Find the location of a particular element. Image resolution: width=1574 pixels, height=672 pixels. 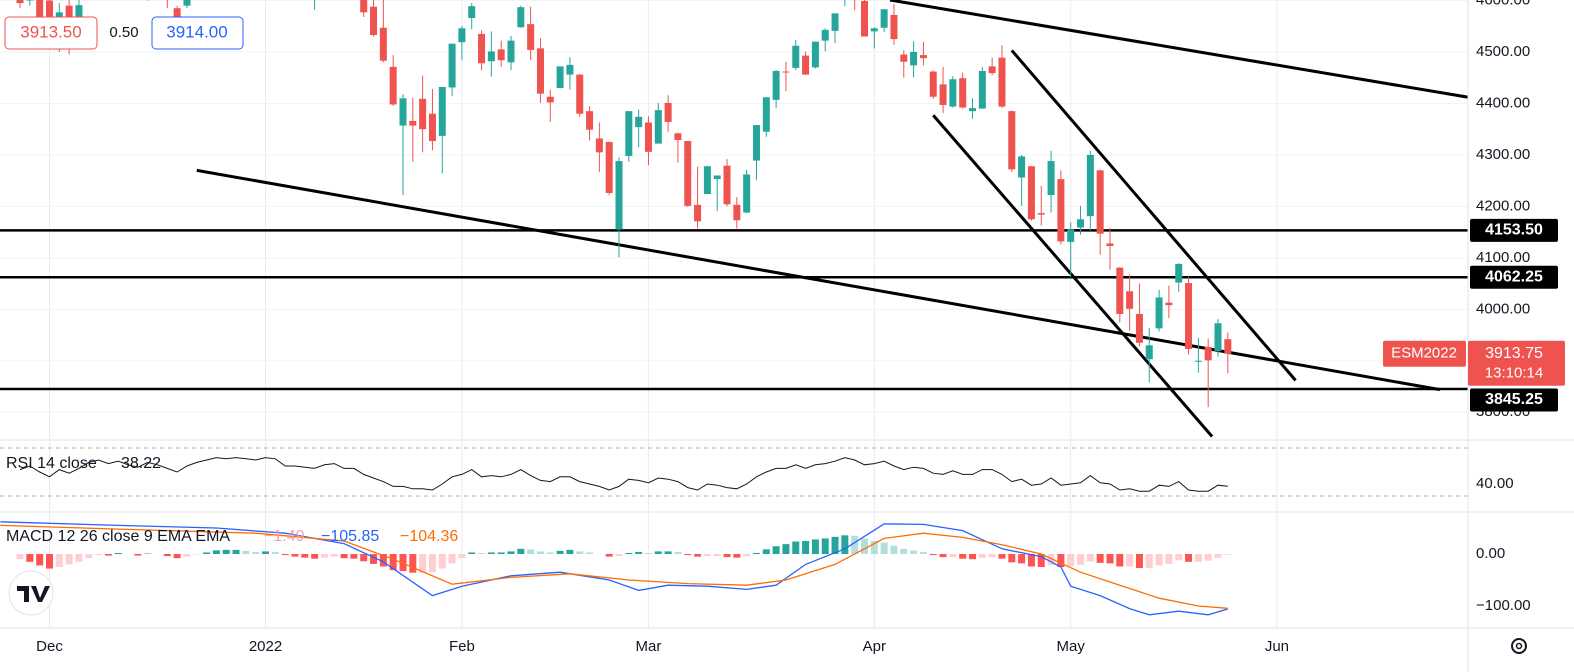

y-tick-label: 4500.00 is located at coordinates (1503, 51).